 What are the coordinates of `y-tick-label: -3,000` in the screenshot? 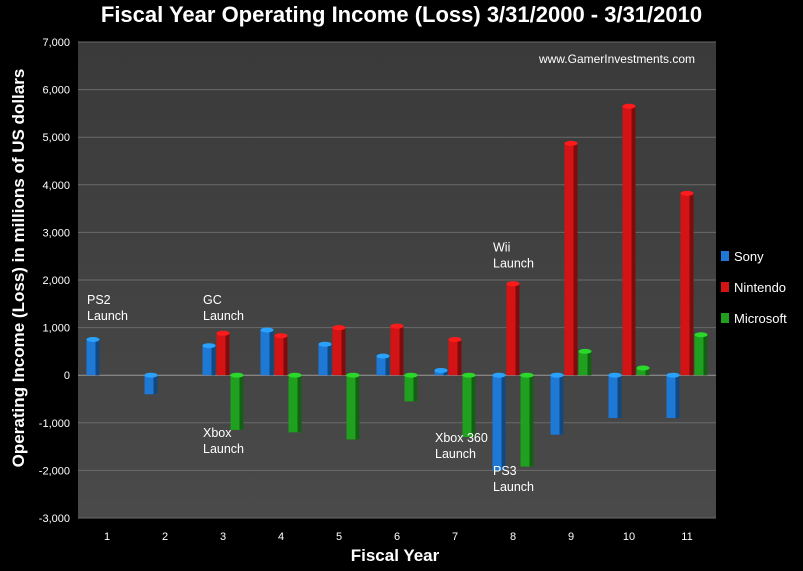 It's located at (54, 519).